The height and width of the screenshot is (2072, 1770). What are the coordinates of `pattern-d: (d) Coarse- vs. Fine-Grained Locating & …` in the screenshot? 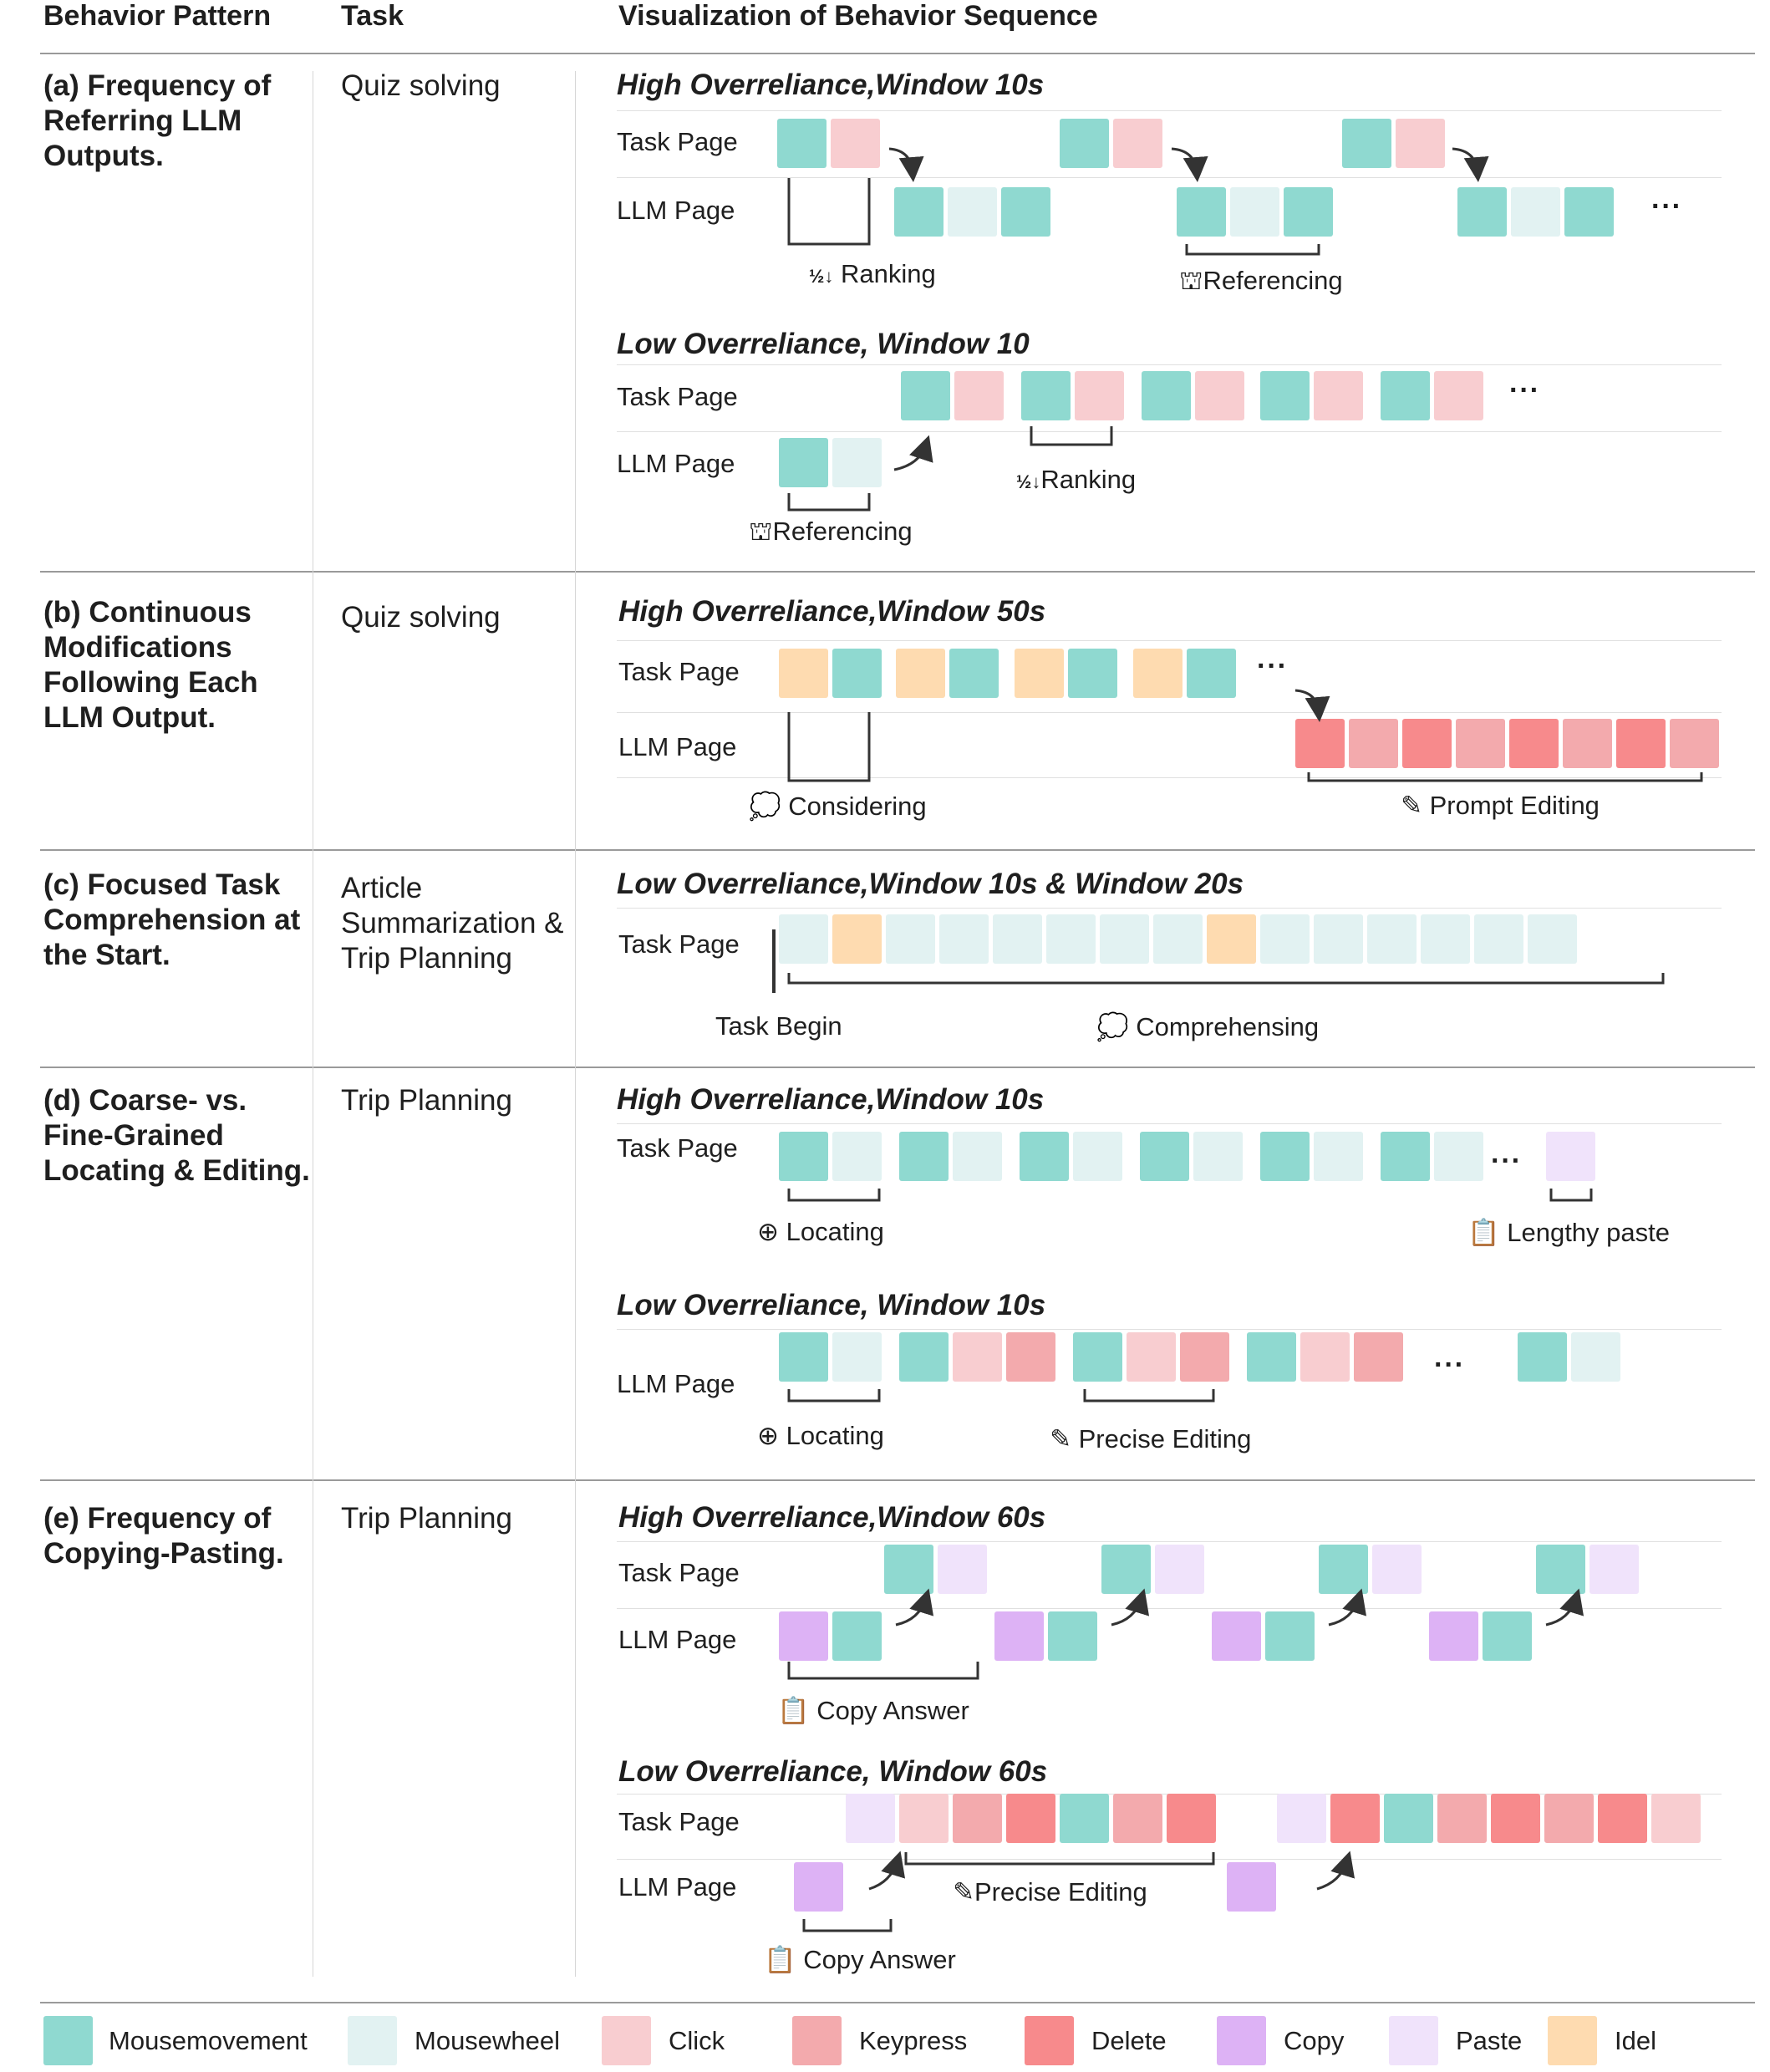 It's located at (176, 1135).